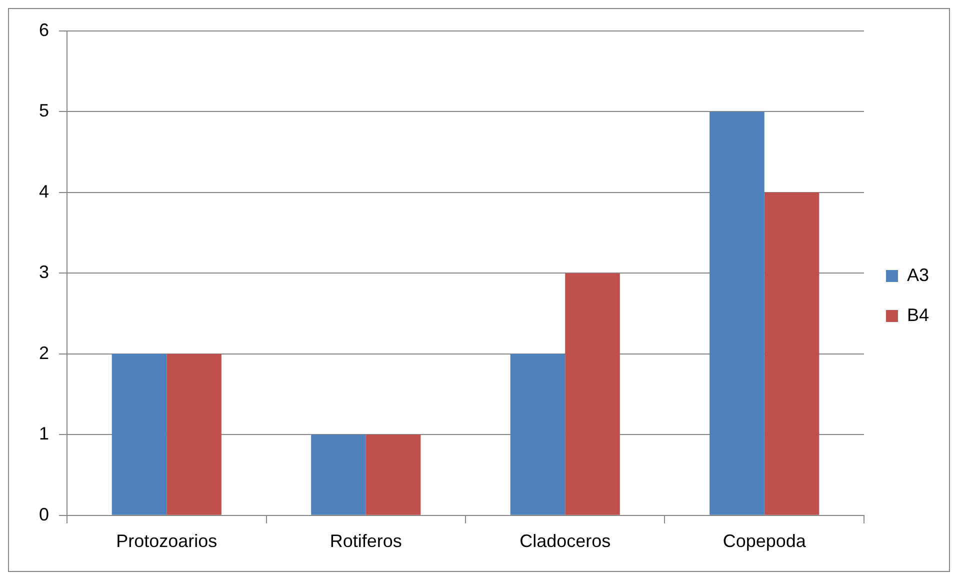  Describe the element at coordinates (44, 191) in the screenshot. I see `y-tick-label: 4` at that location.